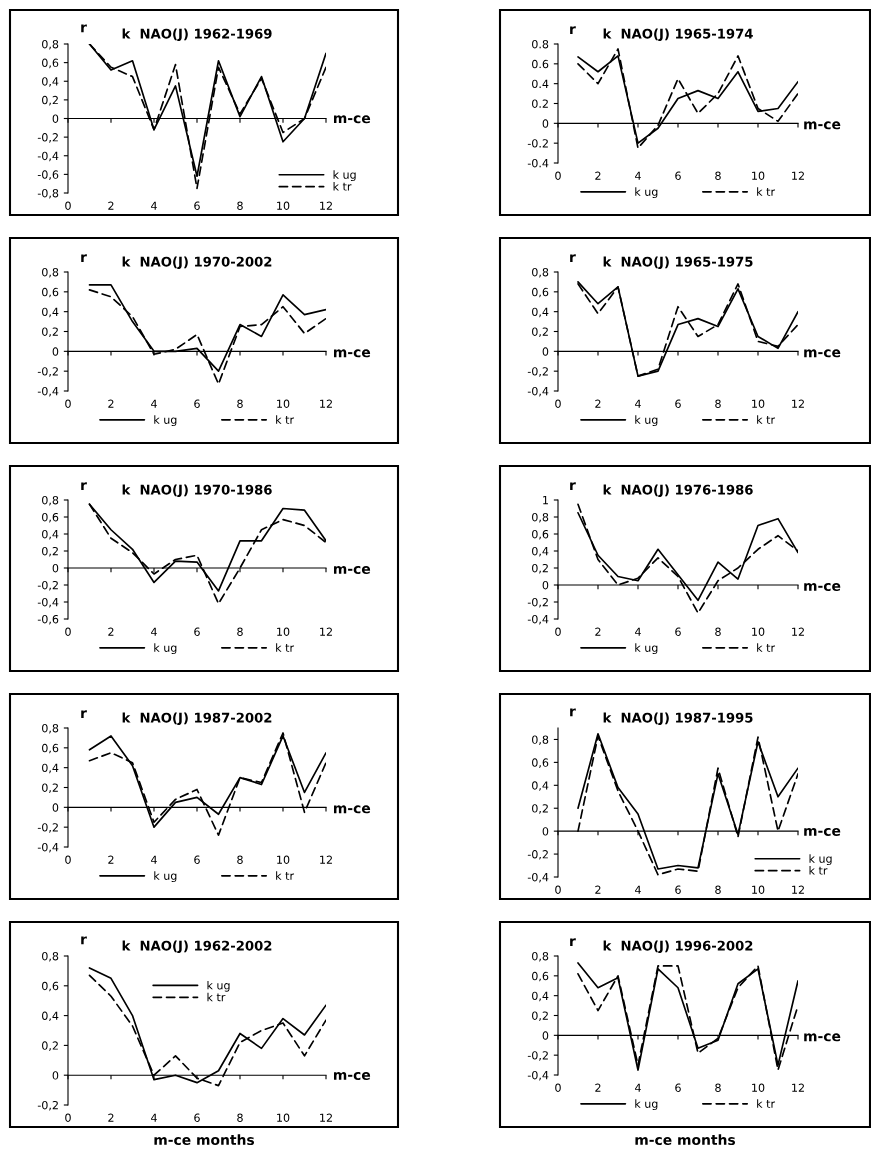 This screenshot has width=871, height=1169. What do you see at coordinates (678, 719) in the screenshot?
I see `chart-title: k NAO(J) 1987-1995` at bounding box center [678, 719].